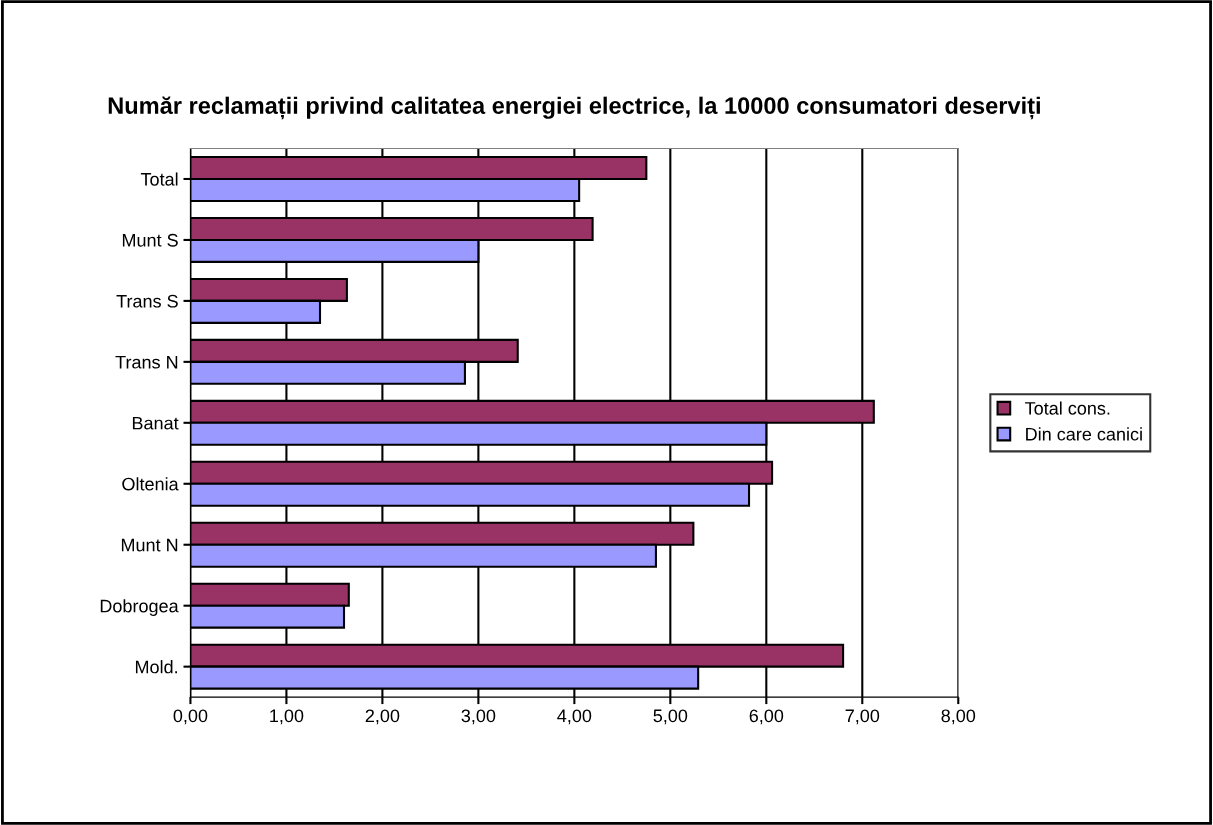 The width and height of the screenshot is (1213, 825). Describe the element at coordinates (150, 484) in the screenshot. I see `y-tick-label: Oltenia` at that location.